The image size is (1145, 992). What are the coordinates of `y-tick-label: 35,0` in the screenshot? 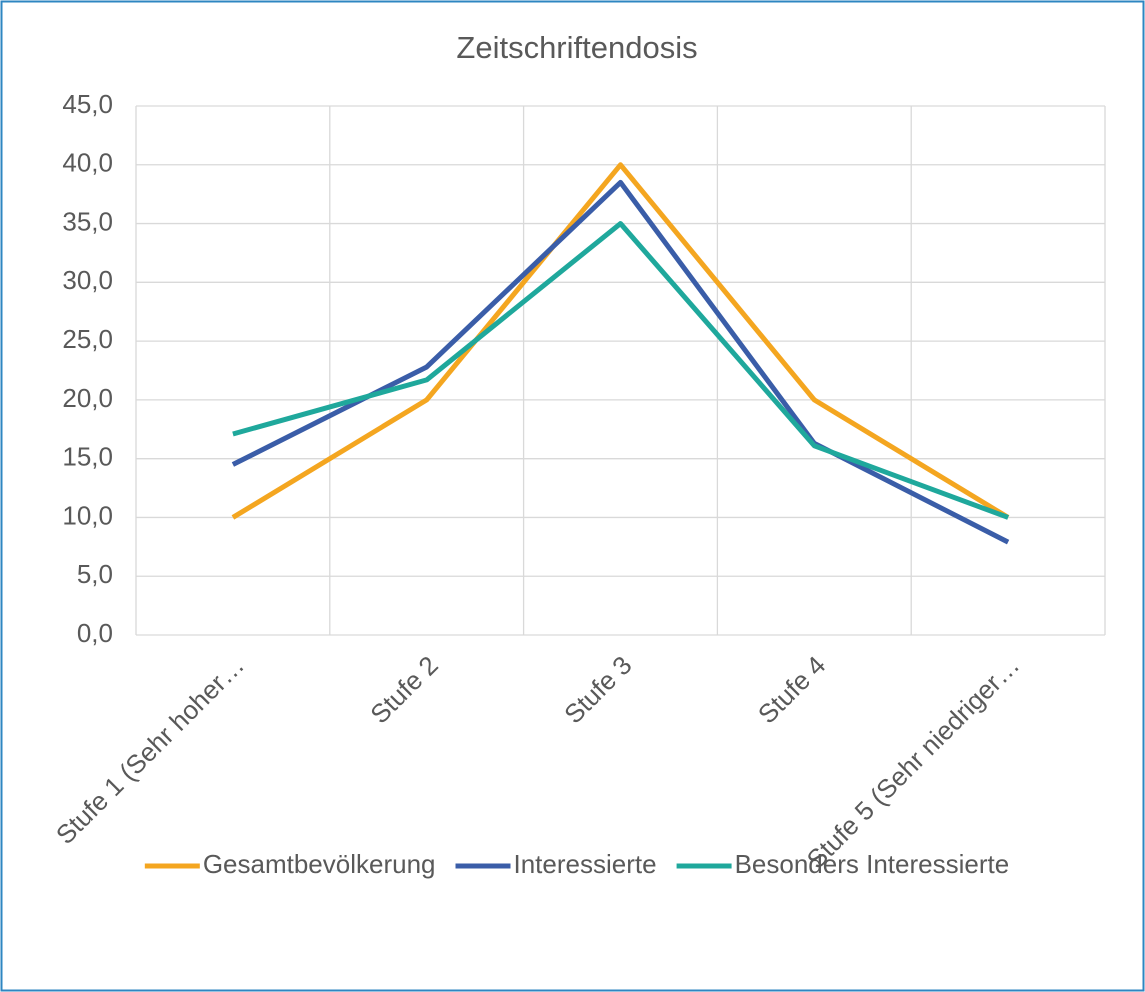 It's located at (87, 221).